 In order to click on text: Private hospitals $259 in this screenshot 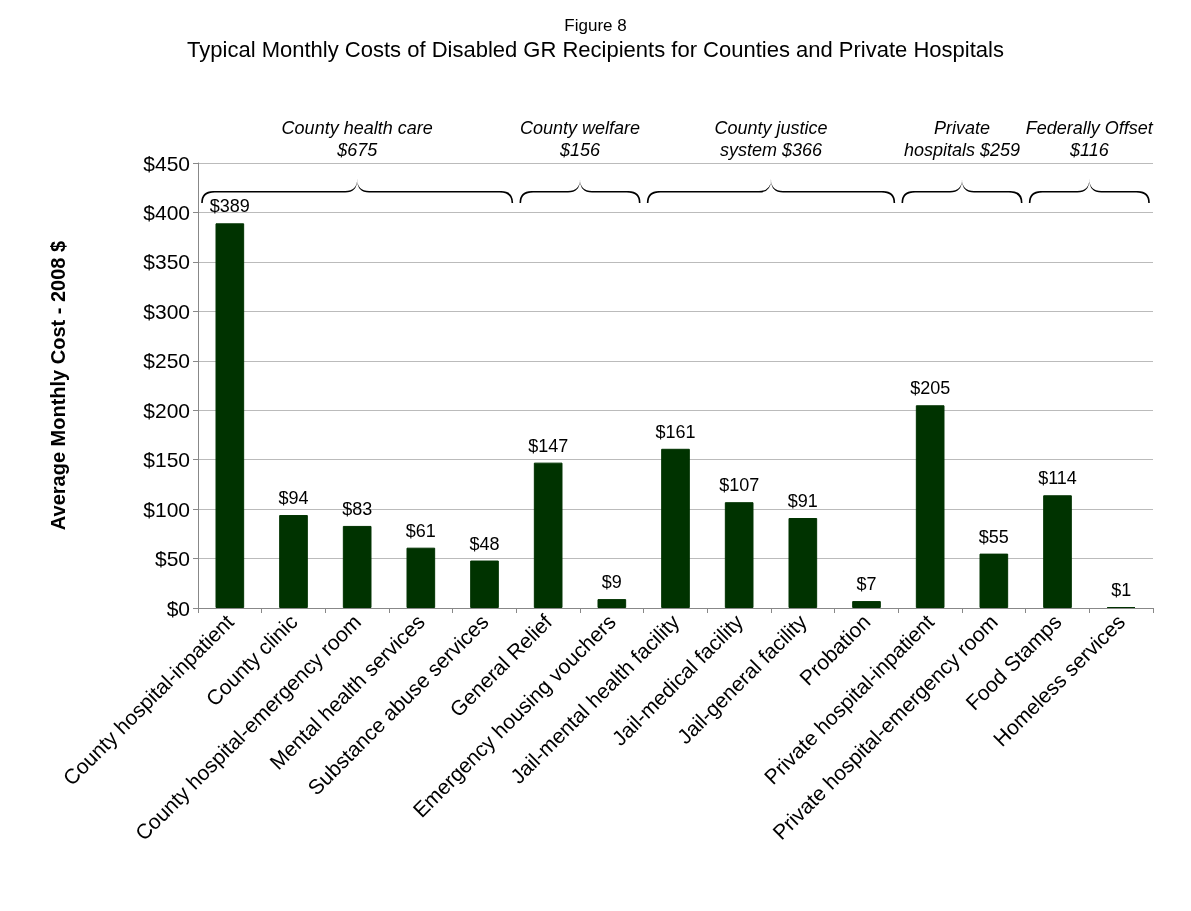, I will do `click(962, 139)`.